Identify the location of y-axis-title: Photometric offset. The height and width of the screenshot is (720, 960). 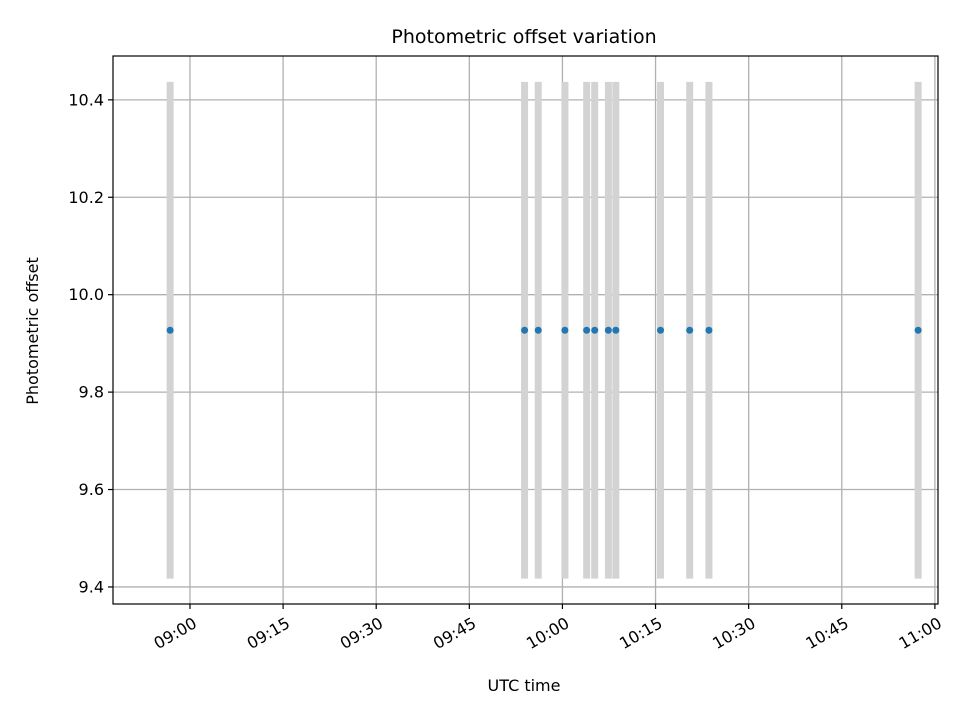
(32, 331).